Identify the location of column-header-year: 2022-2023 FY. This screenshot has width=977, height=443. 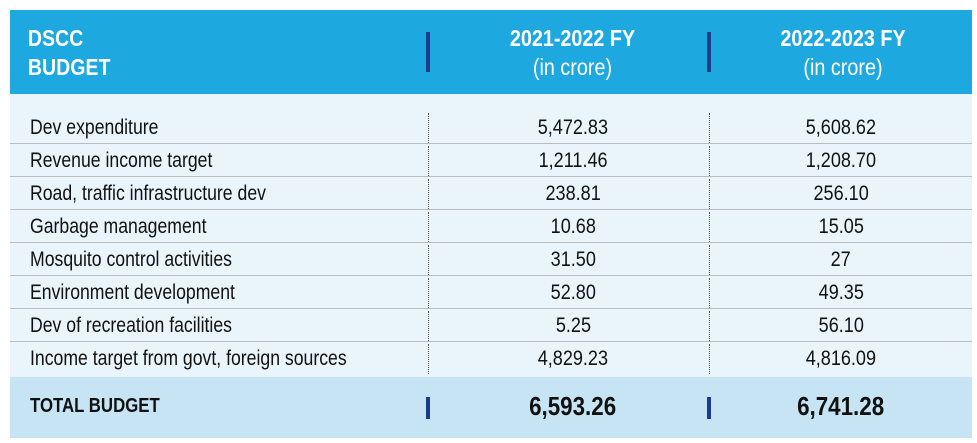
(843, 38).